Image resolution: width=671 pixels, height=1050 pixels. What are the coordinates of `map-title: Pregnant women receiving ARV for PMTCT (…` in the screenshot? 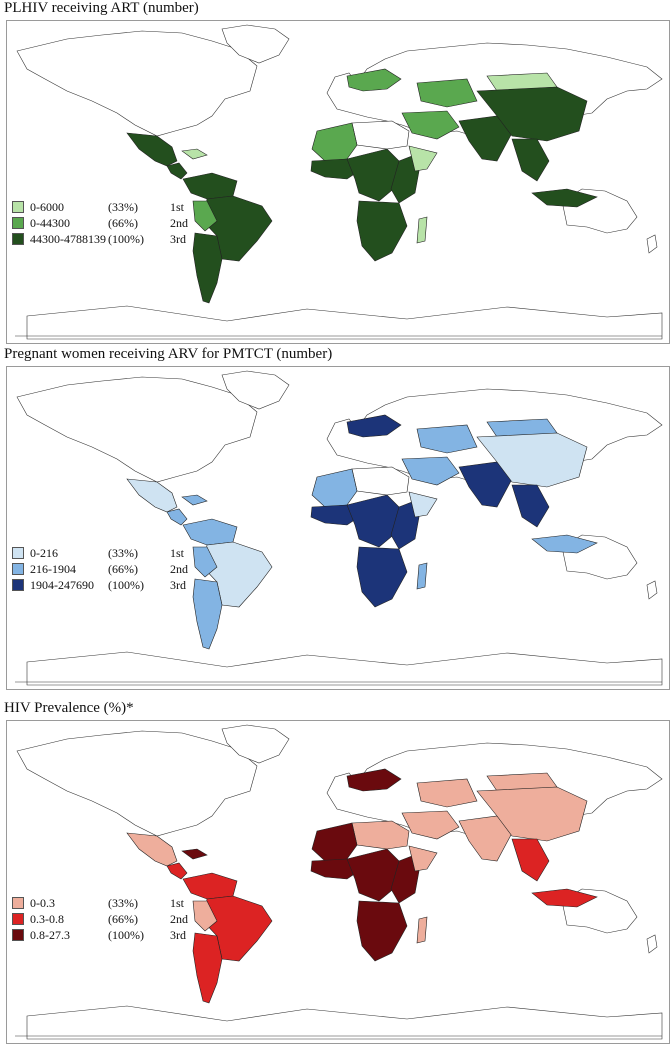 It's located at (168, 354).